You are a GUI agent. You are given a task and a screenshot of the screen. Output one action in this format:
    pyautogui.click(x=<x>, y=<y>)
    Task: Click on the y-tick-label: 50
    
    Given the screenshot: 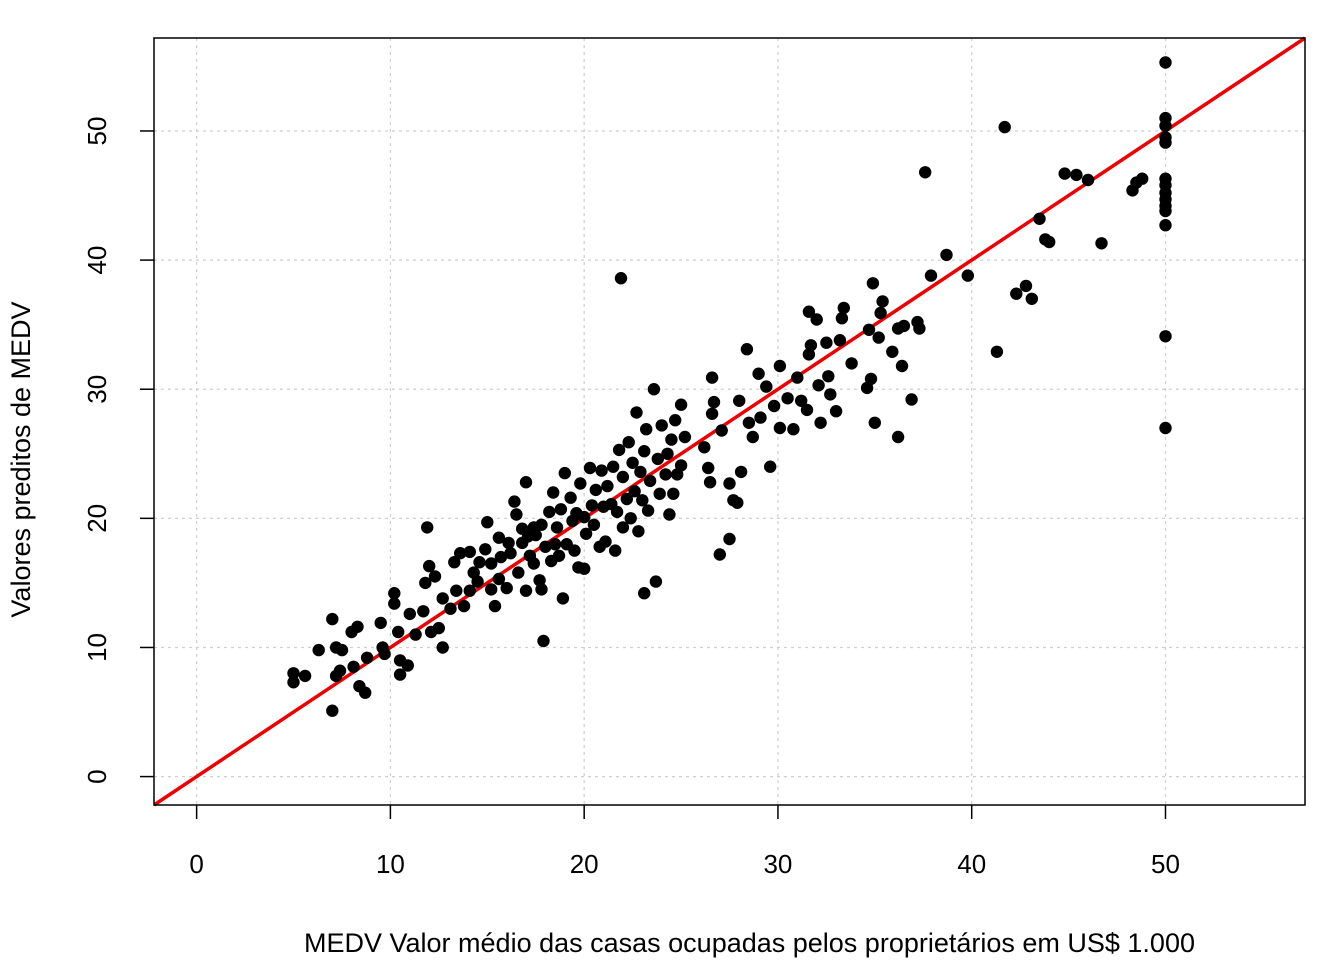 What is the action you would take?
    pyautogui.click(x=97, y=131)
    